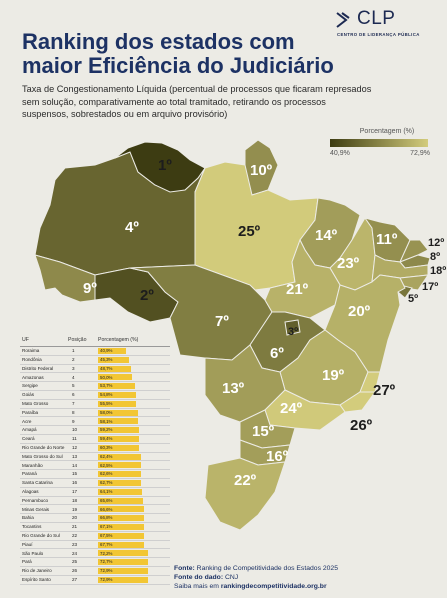  What do you see at coordinates (106, 456) in the screenshot?
I see `row-value-label: 62,4%` at bounding box center [106, 456].